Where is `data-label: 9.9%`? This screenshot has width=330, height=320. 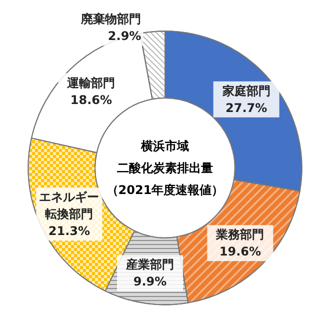 data-label: 9.9% is located at coordinates (150, 281).